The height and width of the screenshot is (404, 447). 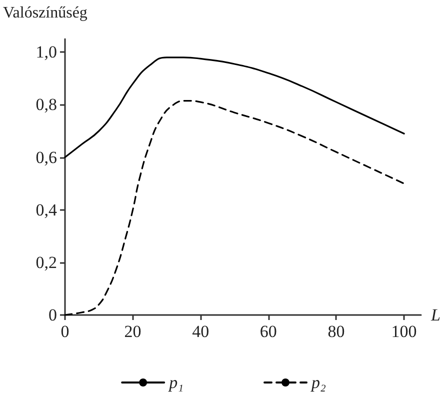 I want to click on y-tick-label: 0,2, so click(x=46, y=262).